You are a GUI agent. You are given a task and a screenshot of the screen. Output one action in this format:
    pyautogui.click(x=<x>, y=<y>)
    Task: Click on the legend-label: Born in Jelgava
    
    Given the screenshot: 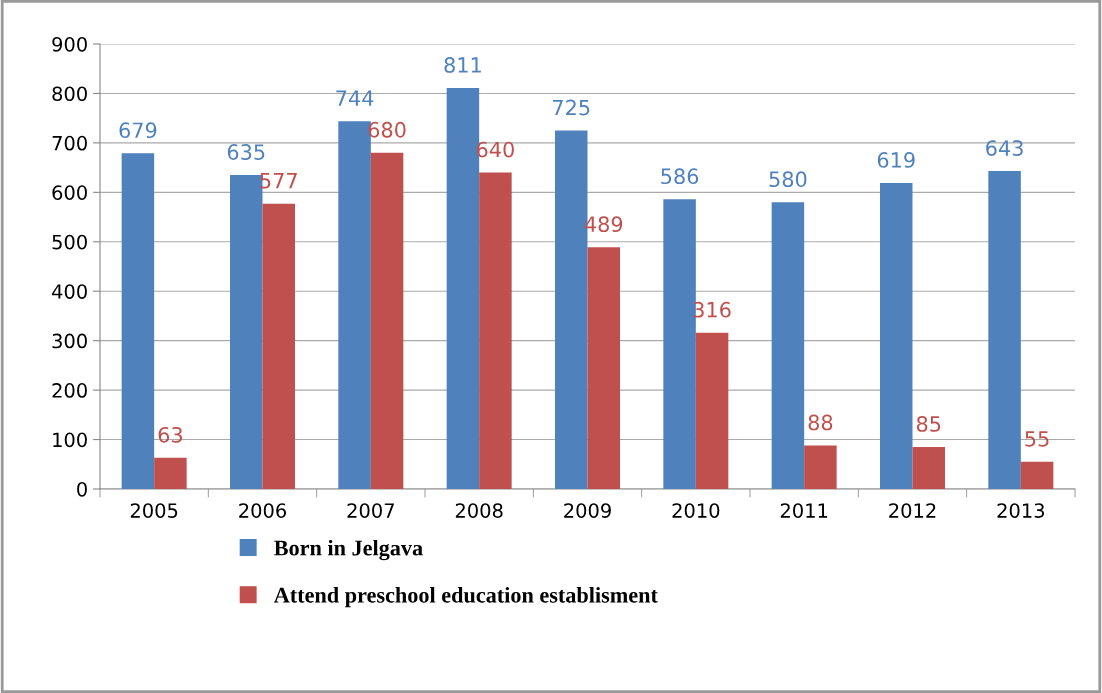 What is the action you would take?
    pyautogui.click(x=348, y=550)
    